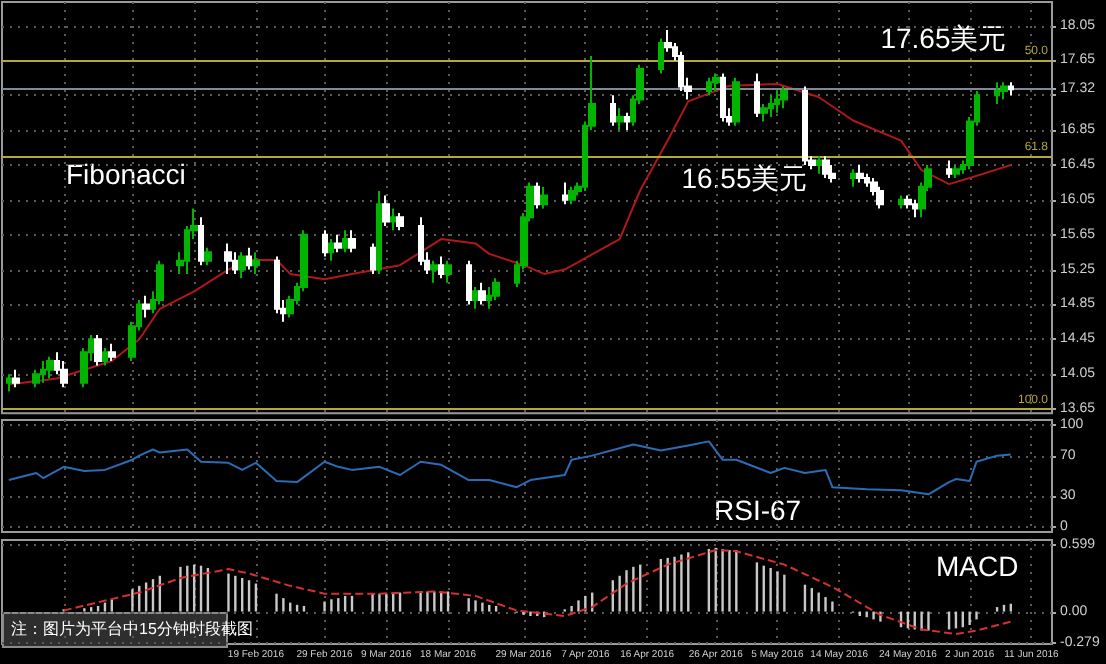 Image resolution: width=1106 pixels, height=664 pixels. What do you see at coordinates (132, 629) in the screenshot?
I see `annotation: 注：图片为平台中15分钟时段截图` at bounding box center [132, 629].